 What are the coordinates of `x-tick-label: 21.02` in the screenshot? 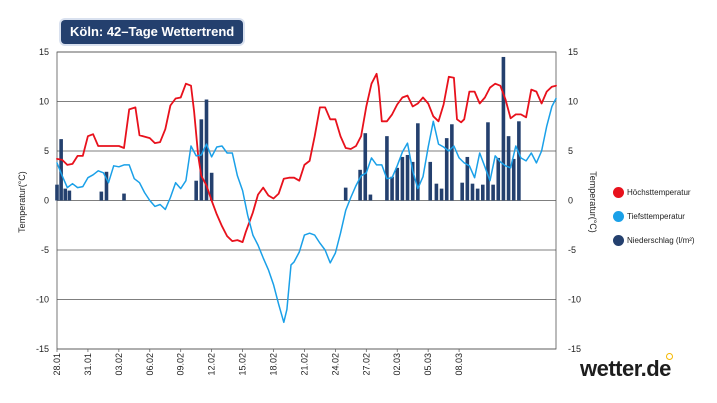 It's located at (304, 364).